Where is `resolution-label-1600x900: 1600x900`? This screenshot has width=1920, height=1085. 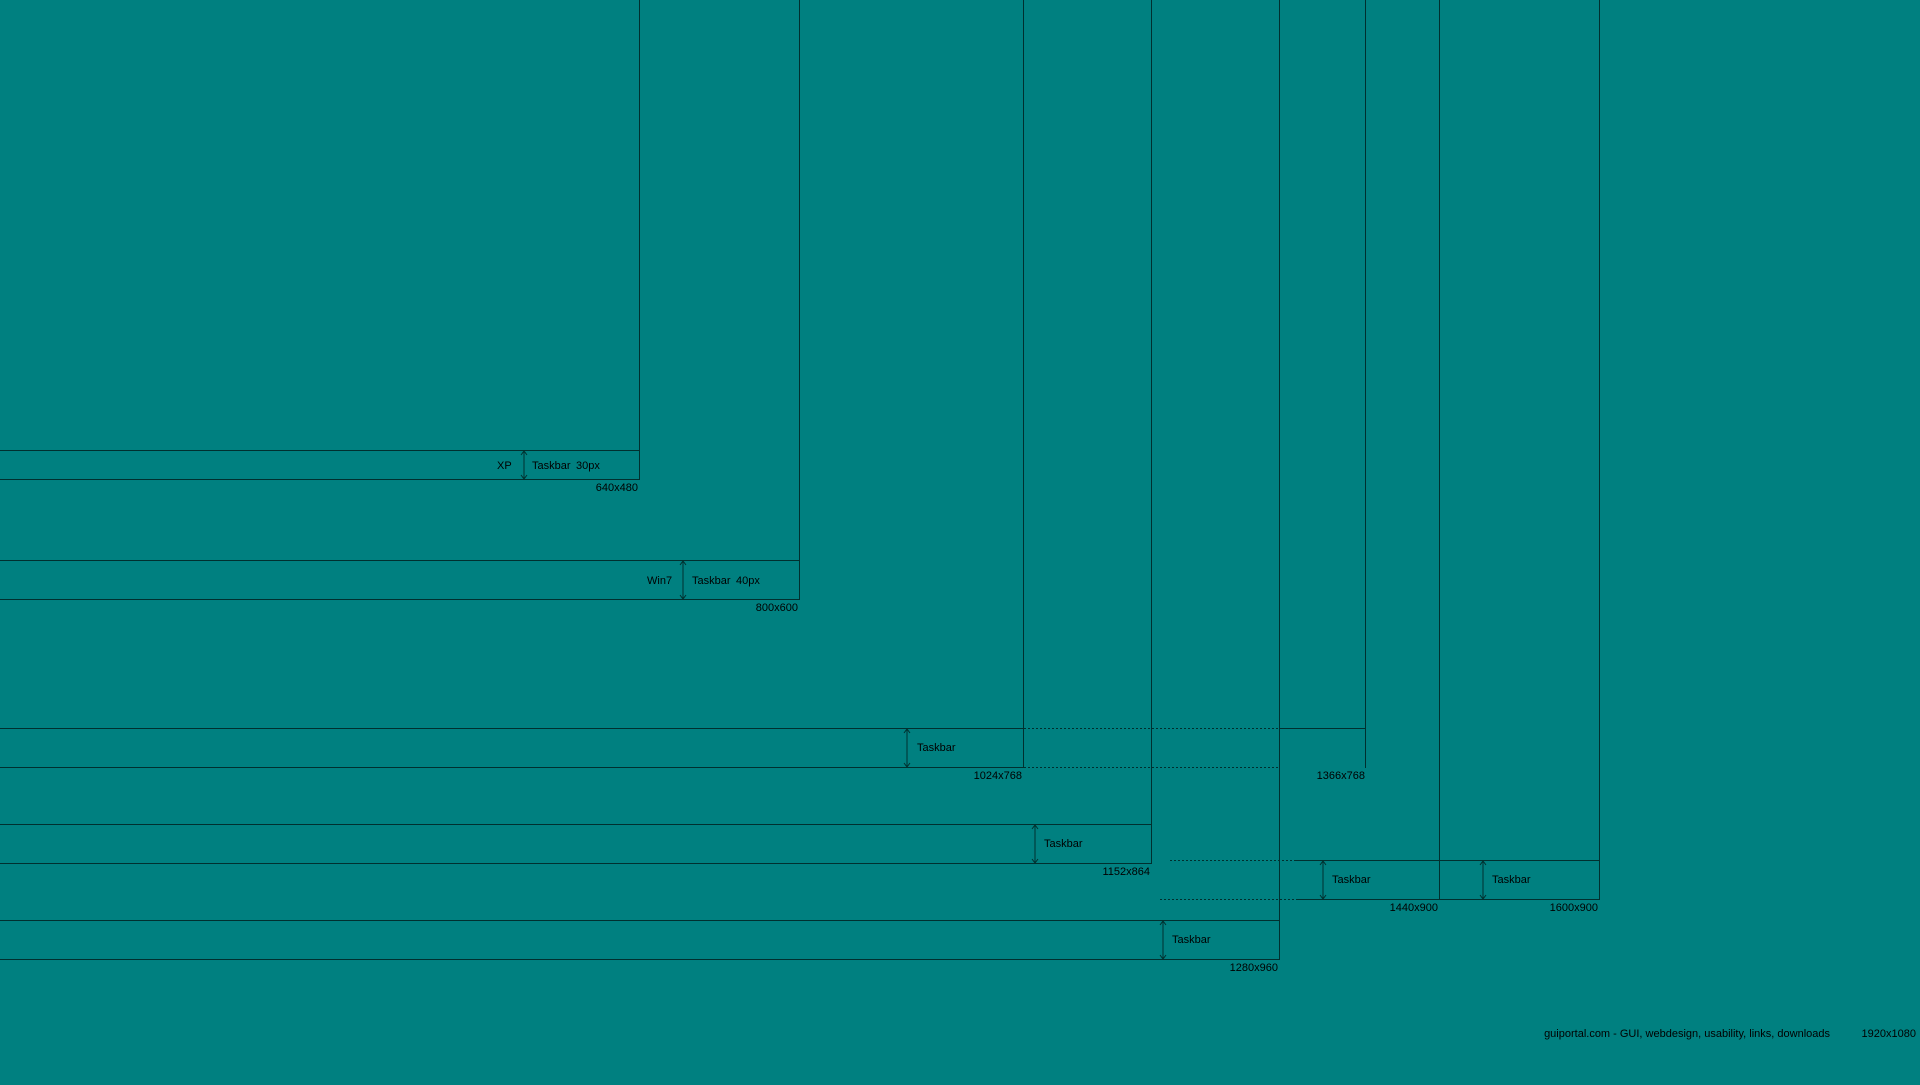
resolution-label-1600x900: 1600x900 is located at coordinates (1574, 908).